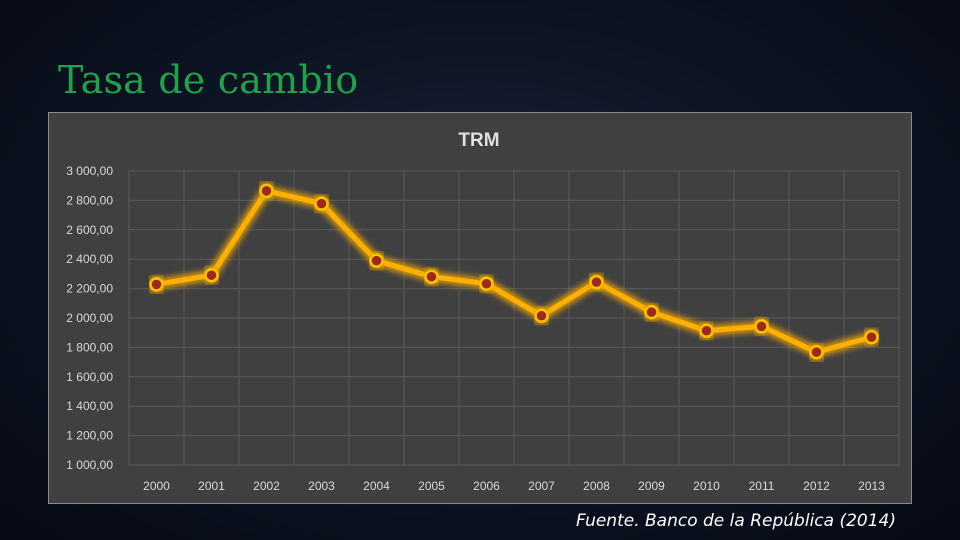 This screenshot has width=960, height=540. What do you see at coordinates (478, 140) in the screenshot?
I see `chart-title: TRM` at bounding box center [478, 140].